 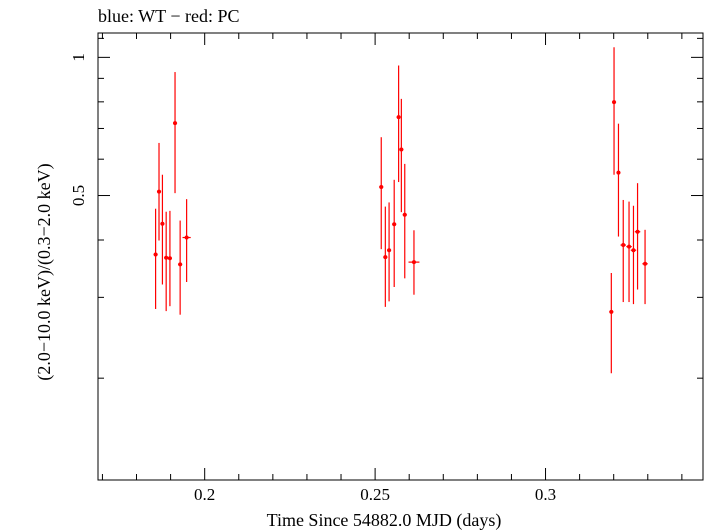 What do you see at coordinates (384, 520) in the screenshot?
I see `x-axis-label: Time Since 54882.0 MJD (days)` at bounding box center [384, 520].